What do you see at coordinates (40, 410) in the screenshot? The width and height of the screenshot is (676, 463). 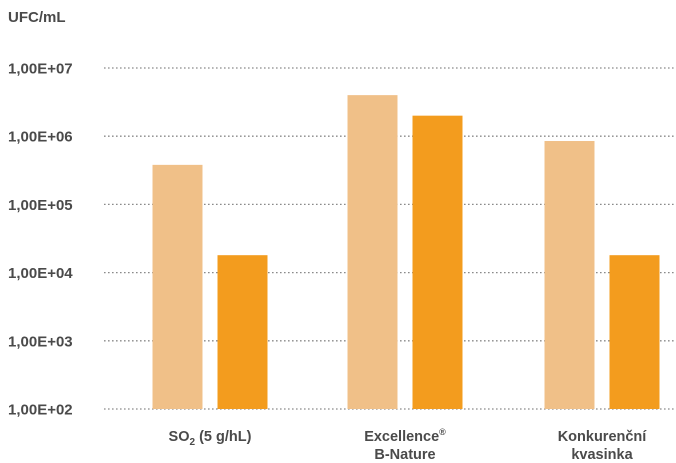 I see `y-tick-label: 1,00E+02` at bounding box center [40, 410].